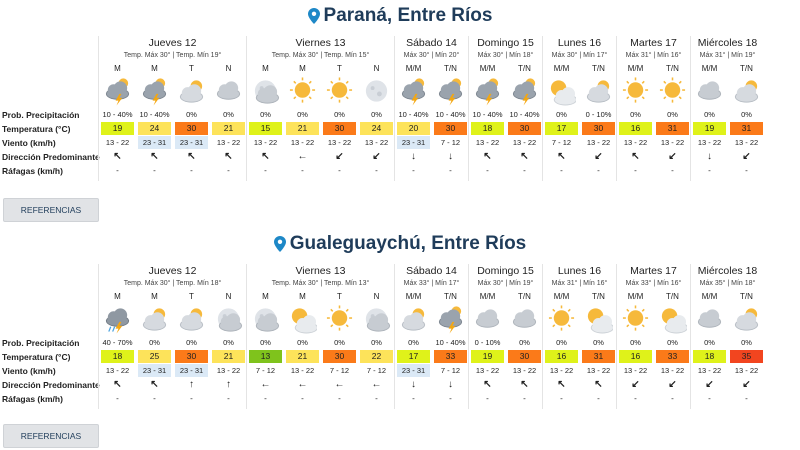 This screenshot has height=450, width=800. Describe the element at coordinates (400, 244) in the screenshot. I see `city-title: Gualeguaychú, Entre Ríos` at that location.